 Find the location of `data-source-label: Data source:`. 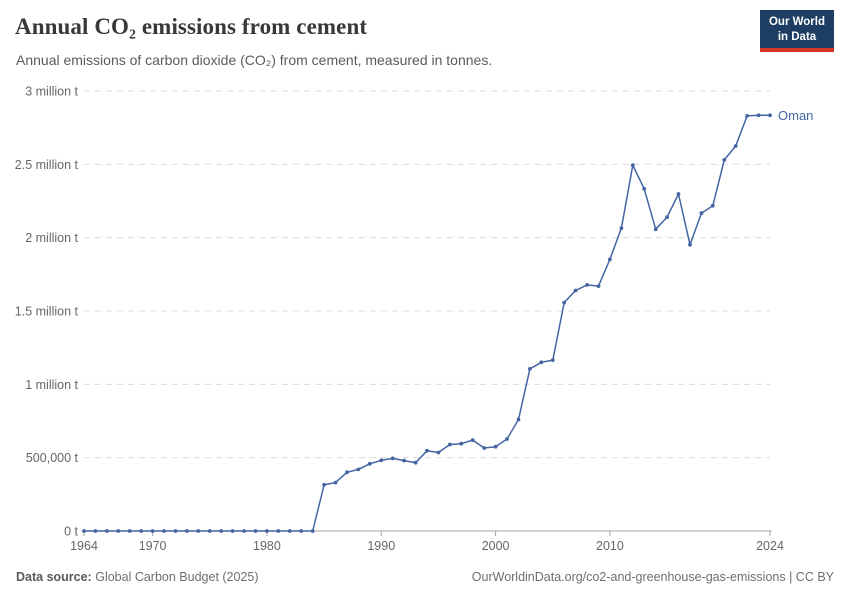

data-source-label: Data source: is located at coordinates (54, 577).